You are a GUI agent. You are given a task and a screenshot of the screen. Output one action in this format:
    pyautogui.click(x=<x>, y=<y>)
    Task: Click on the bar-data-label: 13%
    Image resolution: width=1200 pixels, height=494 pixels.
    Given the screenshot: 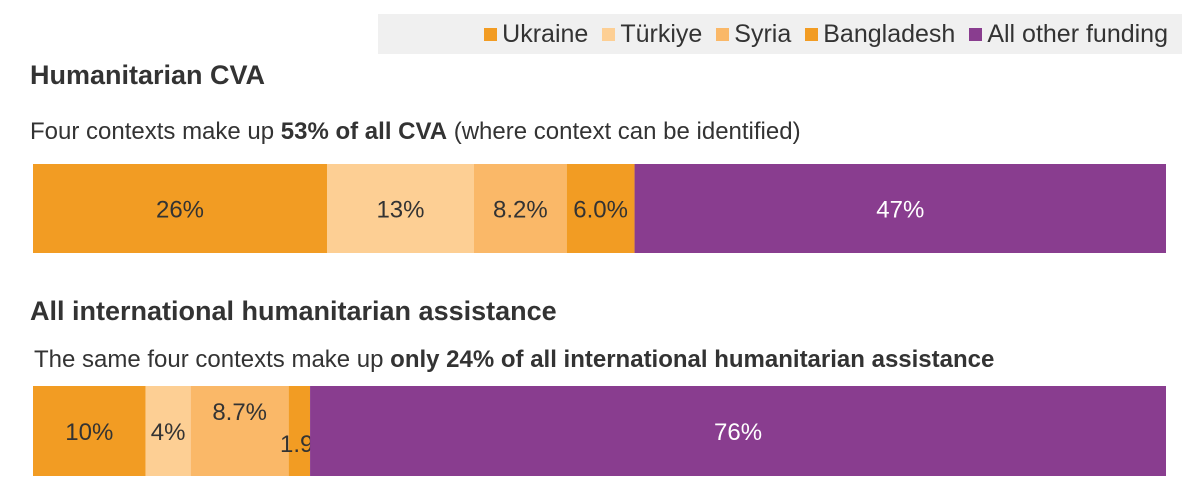 What is the action you would take?
    pyautogui.click(x=400, y=210)
    